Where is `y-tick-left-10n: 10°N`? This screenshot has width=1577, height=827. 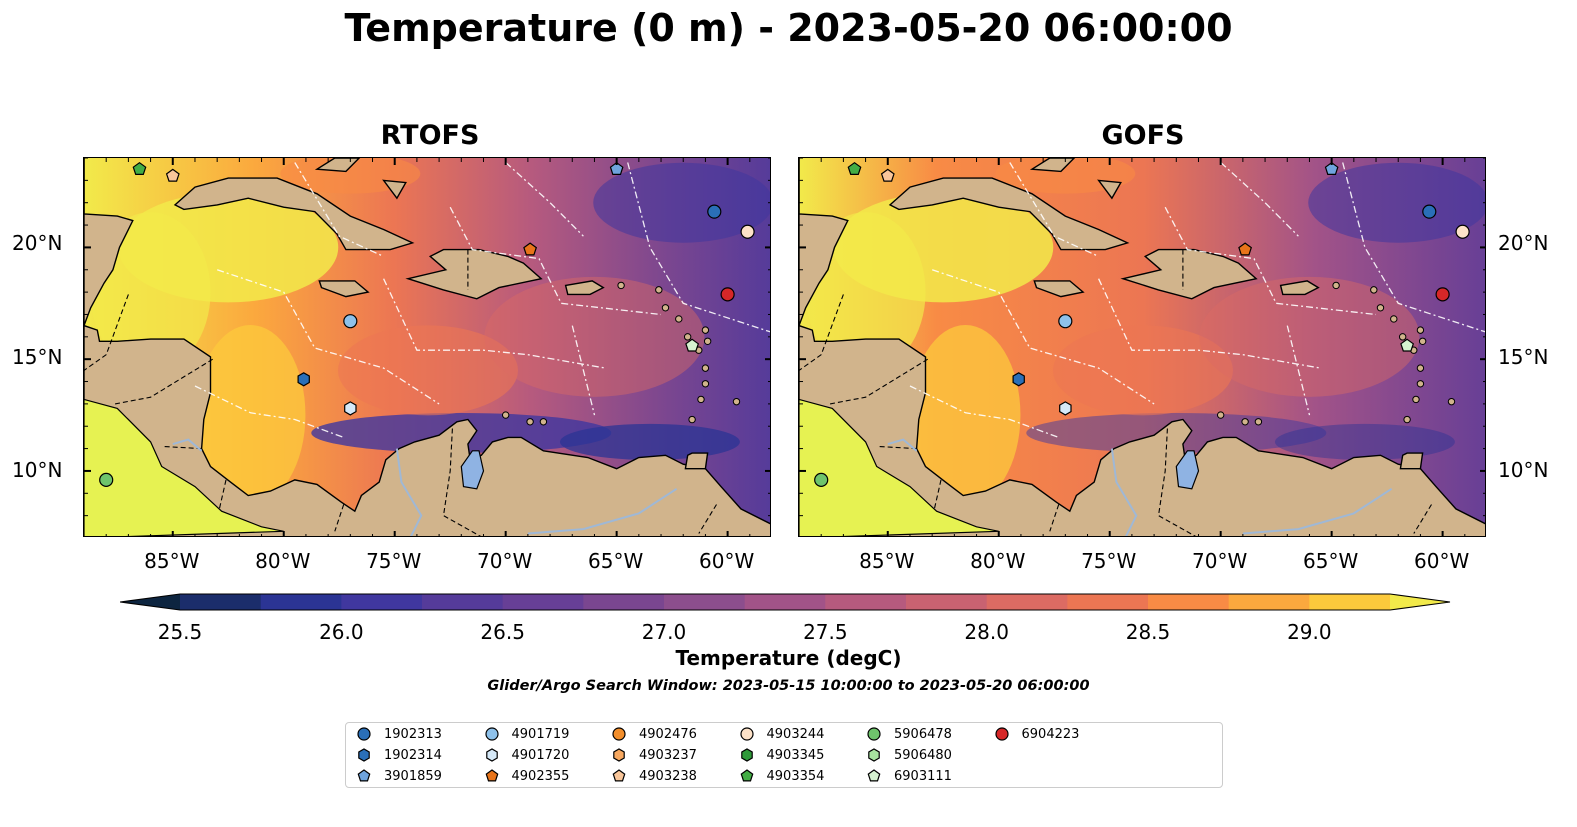
y-tick-left-10n: 10°N is located at coordinates (37, 470).